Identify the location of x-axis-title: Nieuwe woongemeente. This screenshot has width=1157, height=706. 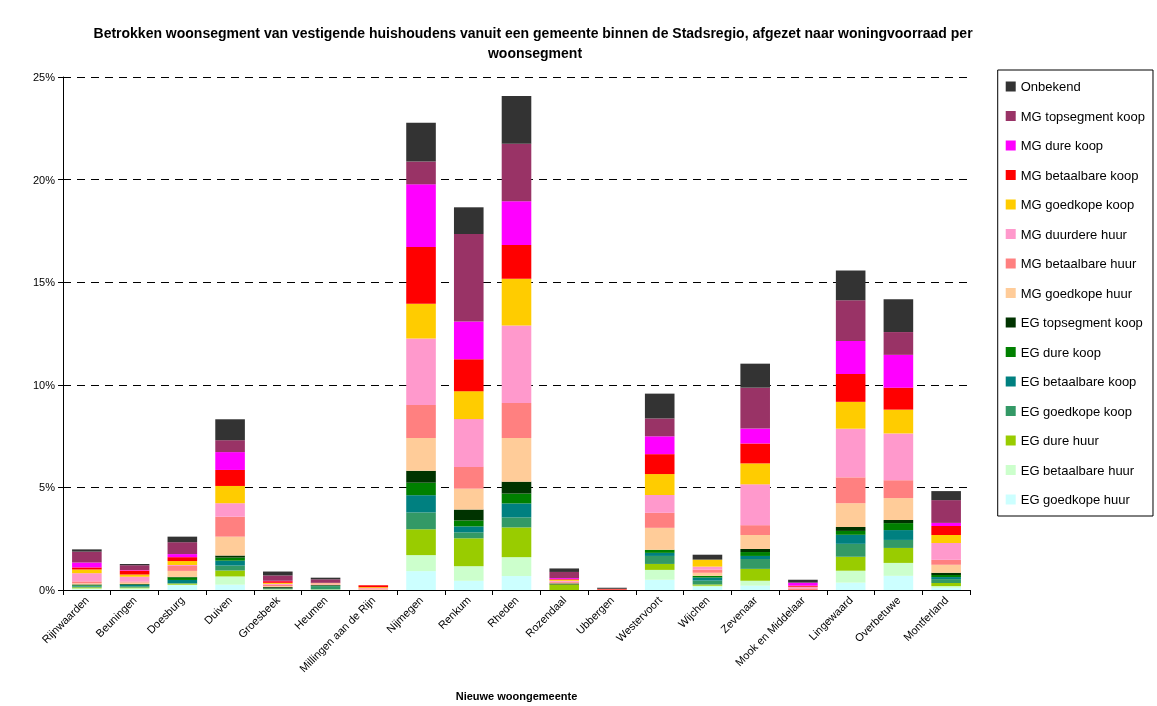
(516, 695).